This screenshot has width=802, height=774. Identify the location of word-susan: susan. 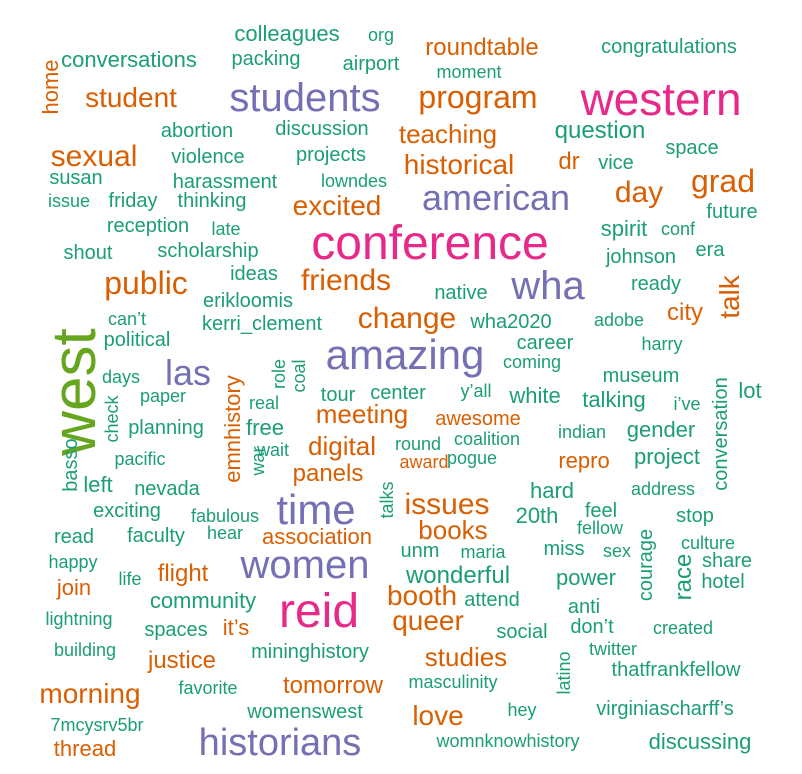
(76, 178).